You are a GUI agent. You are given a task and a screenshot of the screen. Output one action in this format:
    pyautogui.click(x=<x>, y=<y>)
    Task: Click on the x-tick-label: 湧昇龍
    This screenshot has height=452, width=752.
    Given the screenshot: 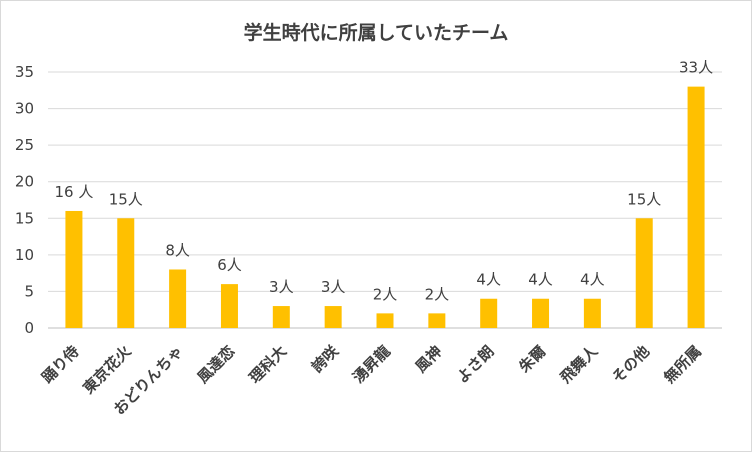 What is the action you would take?
    pyautogui.click(x=371, y=364)
    